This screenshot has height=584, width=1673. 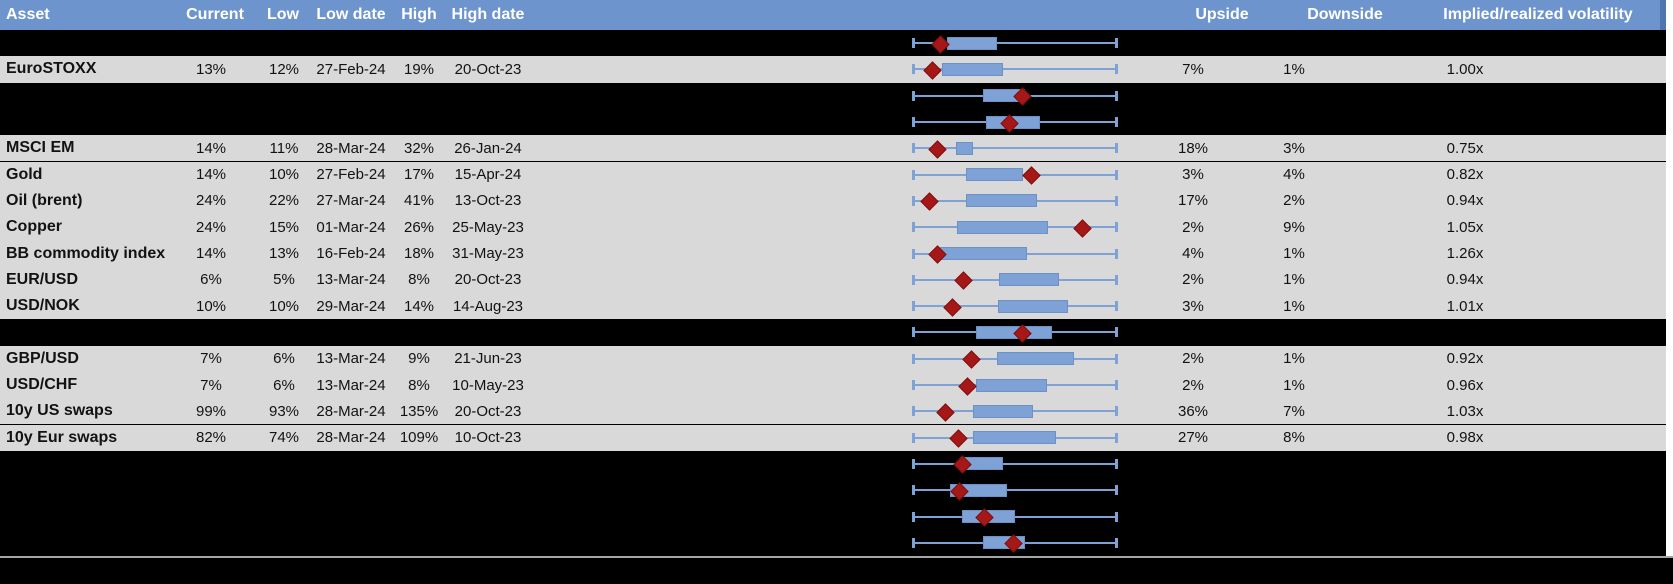 What do you see at coordinates (42, 279) in the screenshot?
I see `asset-name-cell: EUR/USD` at bounding box center [42, 279].